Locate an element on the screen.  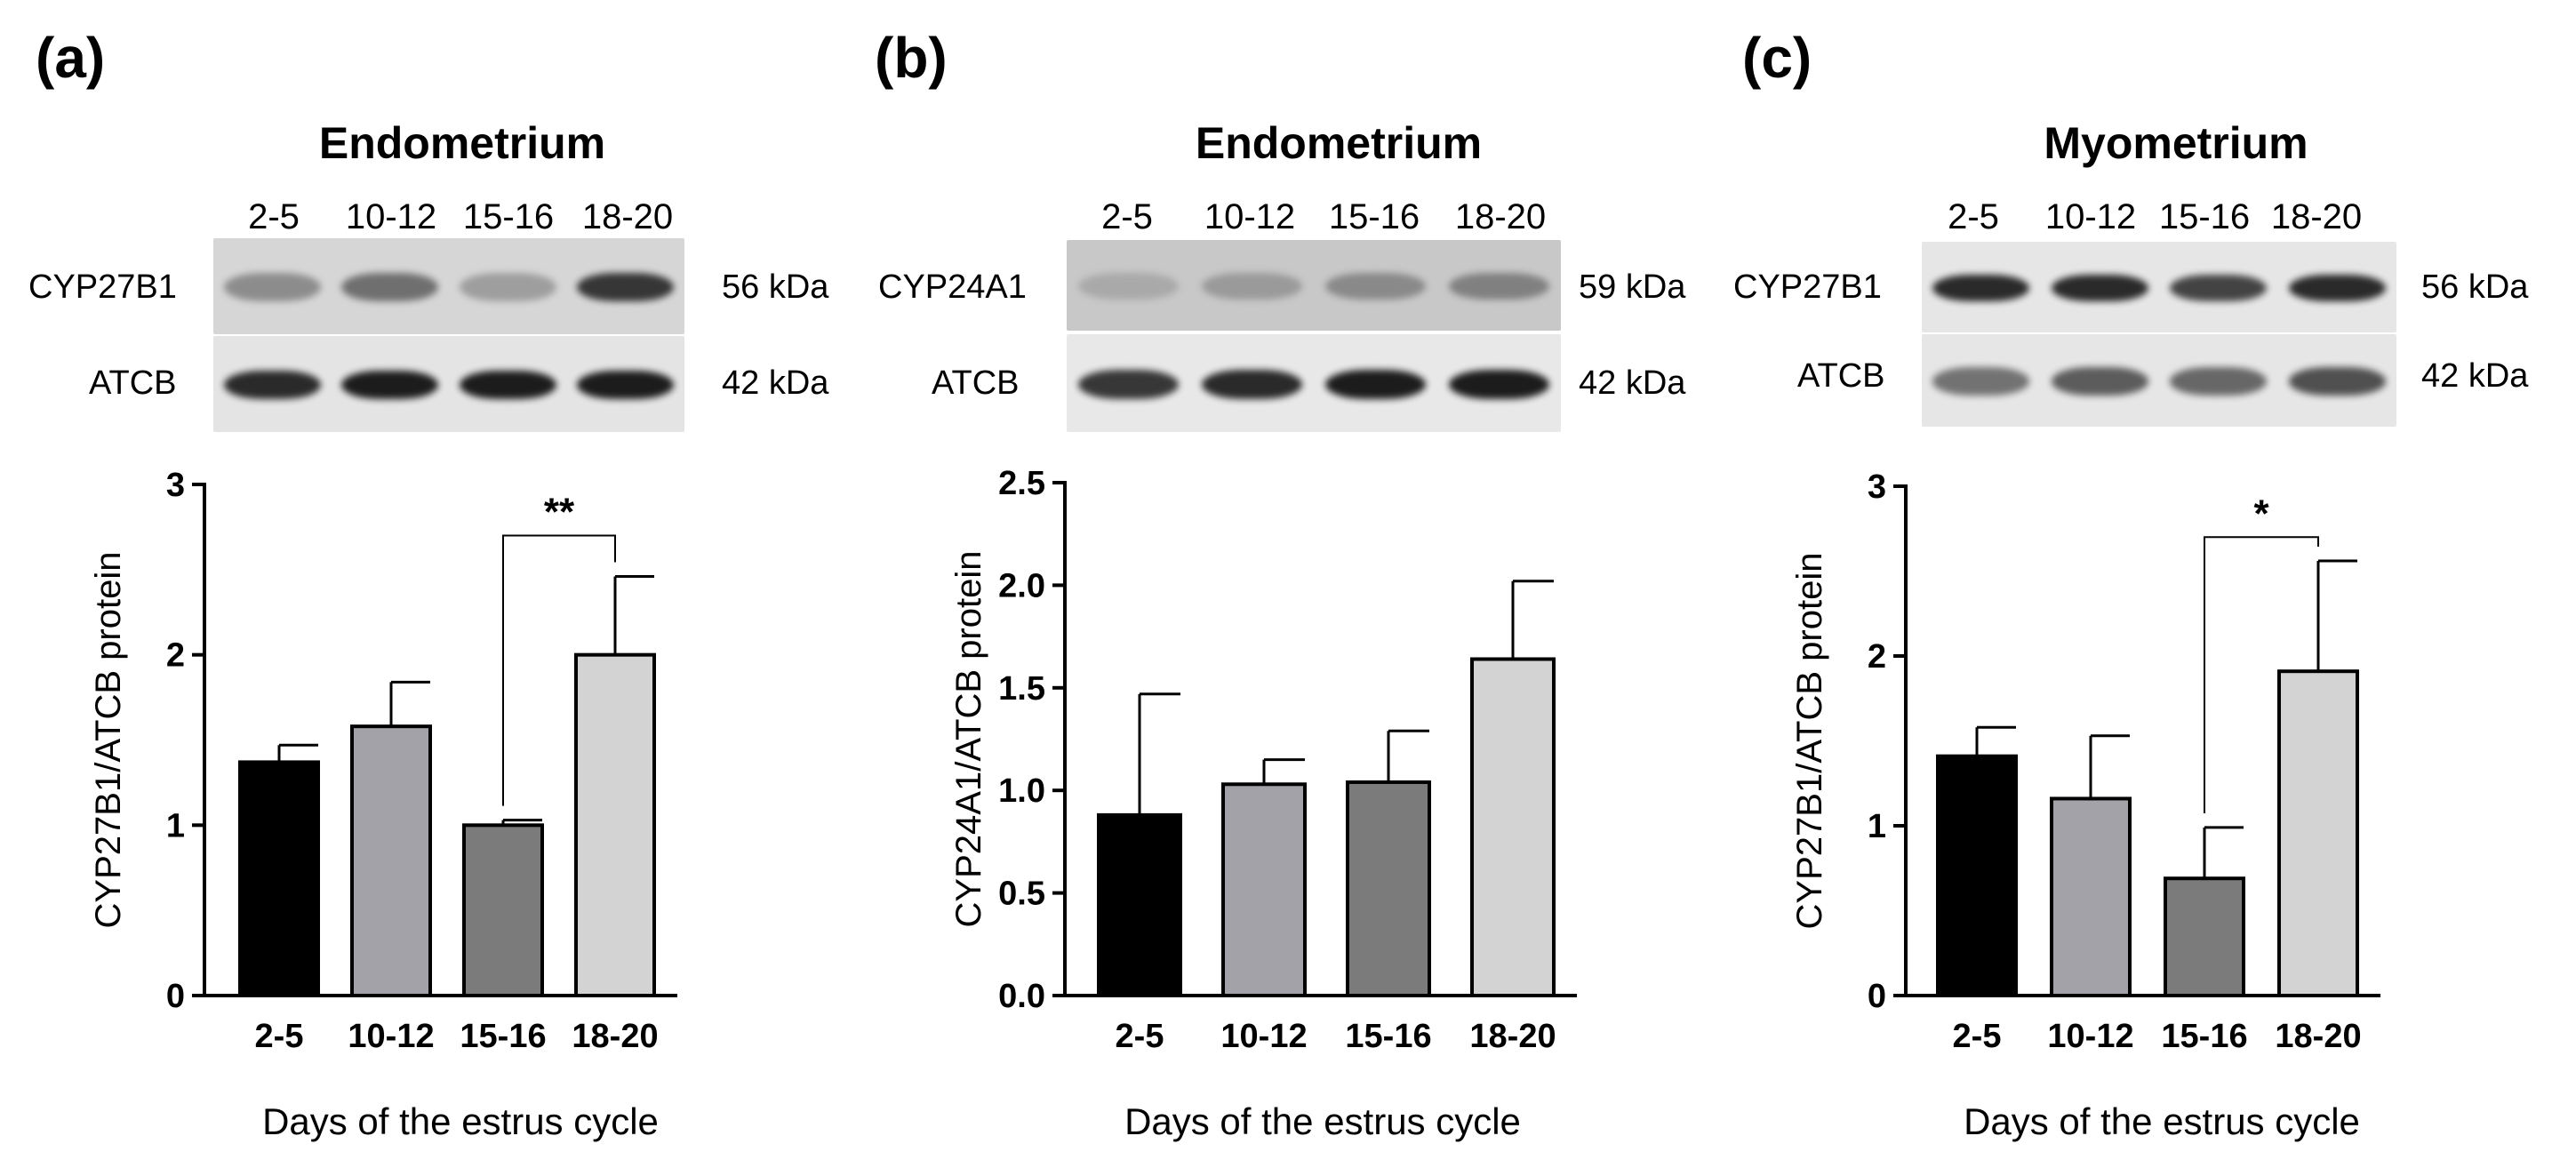
y-tick-label: 2.0 is located at coordinates (1021, 585).